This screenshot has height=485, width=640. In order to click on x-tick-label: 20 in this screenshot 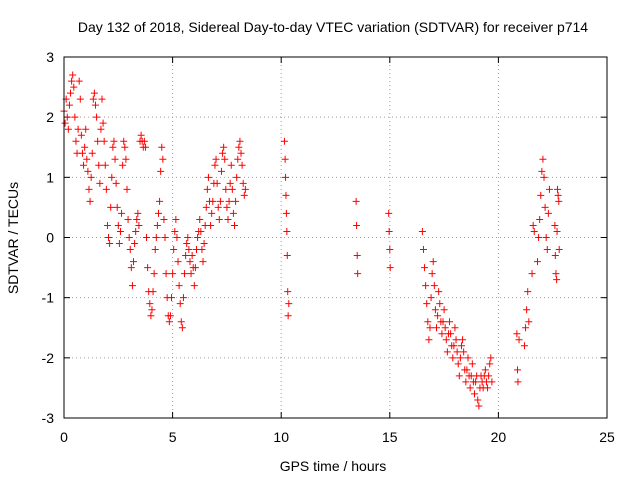, I will do `click(499, 437)`.